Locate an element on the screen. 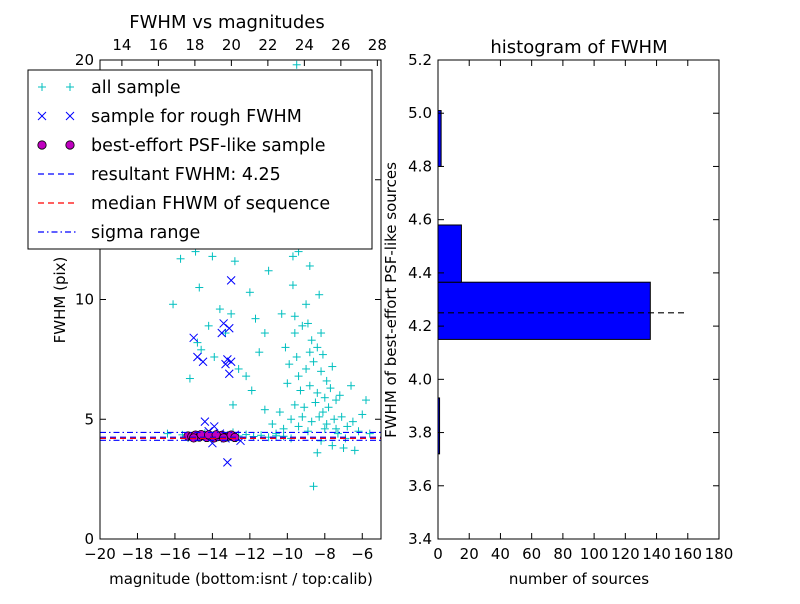 Image resolution: width=800 pixels, height=604 pixels. legend-entry: resultant FWHM: 4.25 is located at coordinates (159, 175).